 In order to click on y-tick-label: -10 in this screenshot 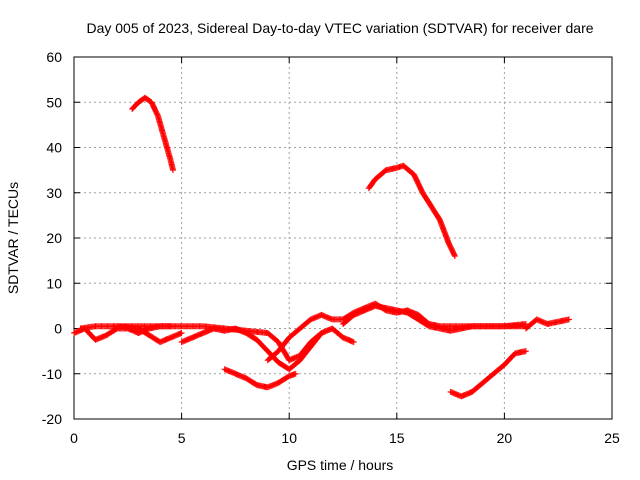, I will do `click(52, 374)`.